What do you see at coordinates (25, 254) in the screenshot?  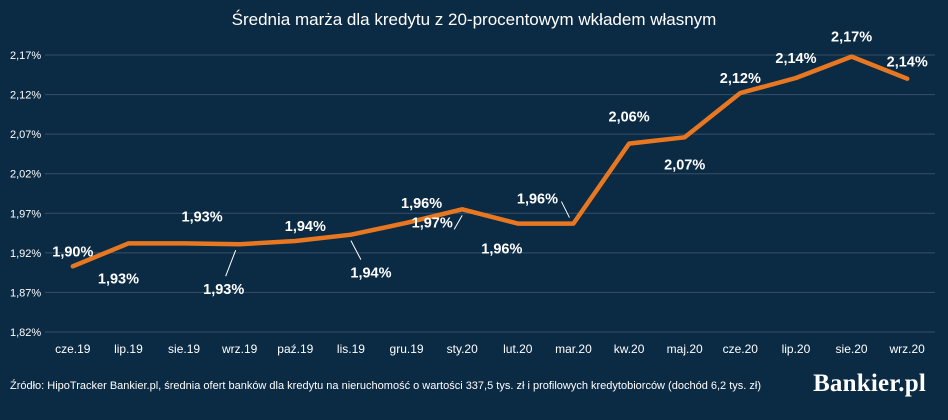 I see `y-tick-label: 1,92%` at bounding box center [25, 254].